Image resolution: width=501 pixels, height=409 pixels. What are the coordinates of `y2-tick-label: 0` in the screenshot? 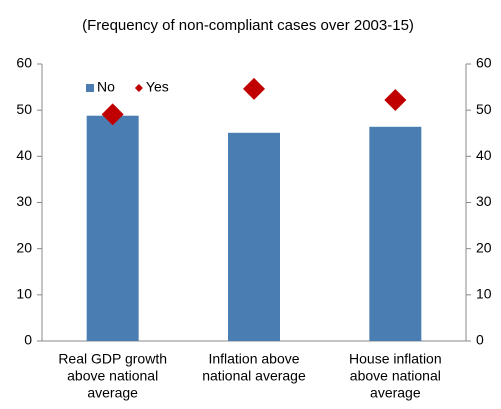 It's located at (480, 340).